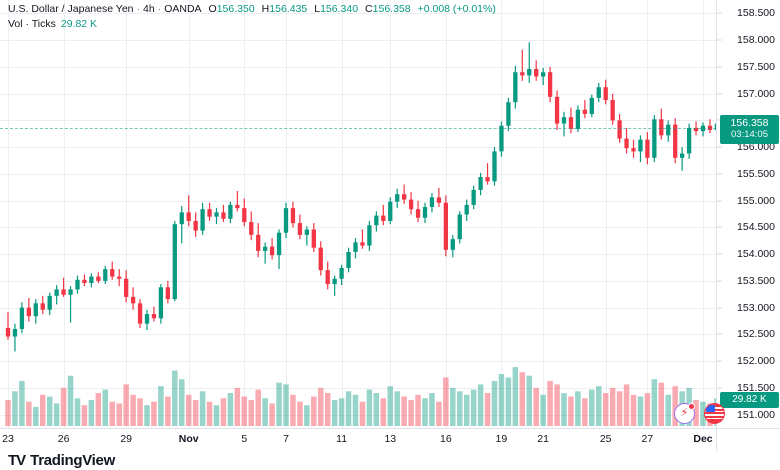 The image size is (780, 470). Describe the element at coordinates (756, 200) in the screenshot. I see `price-axis-tick: 155.000` at that location.